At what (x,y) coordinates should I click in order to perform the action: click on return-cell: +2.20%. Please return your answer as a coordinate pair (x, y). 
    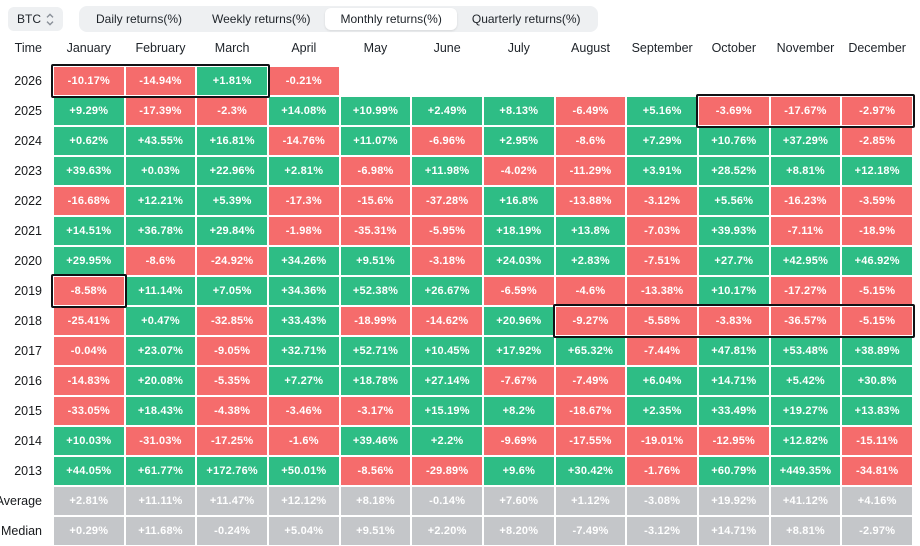
    Looking at the image, I should click on (447, 531).